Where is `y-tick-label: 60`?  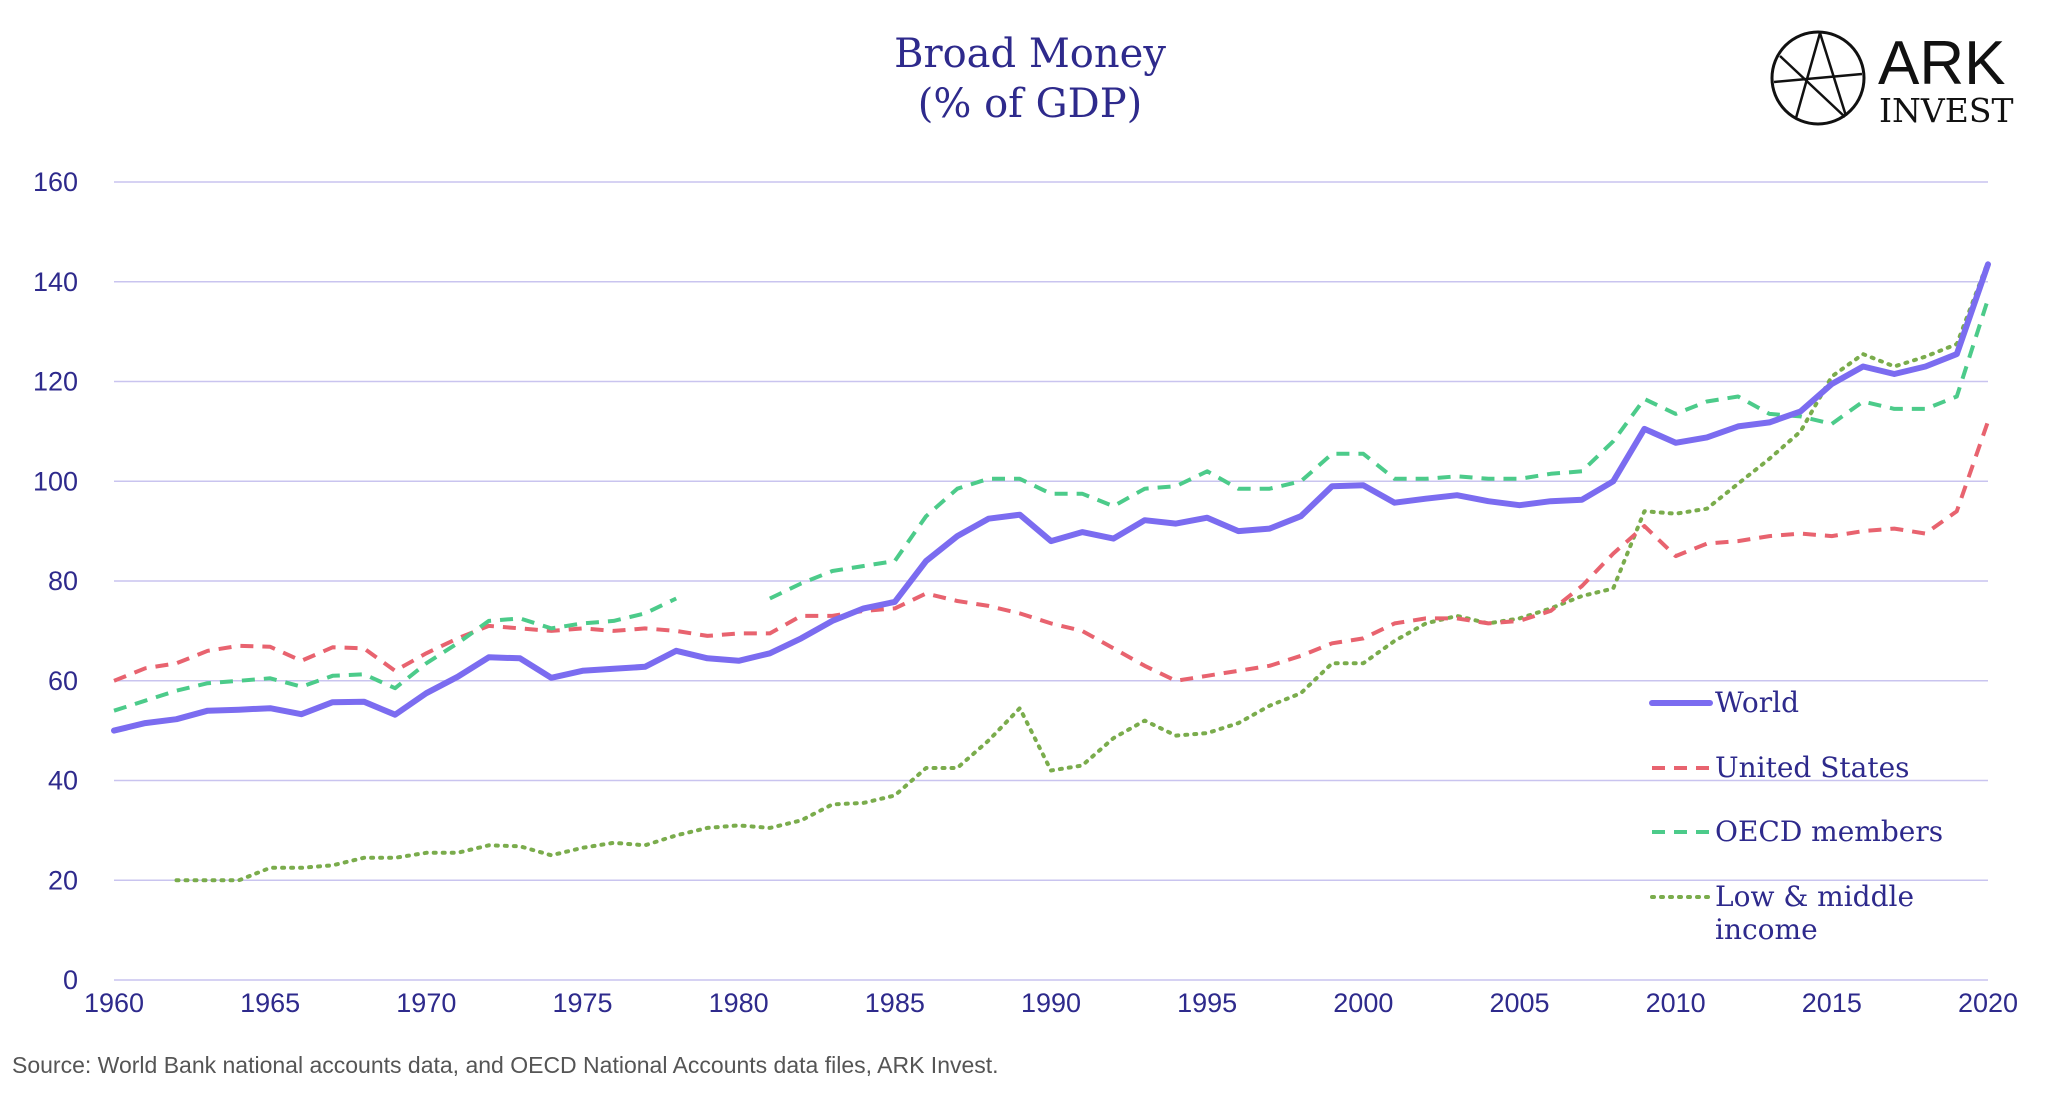 y-tick-label: 60 is located at coordinates (63, 681).